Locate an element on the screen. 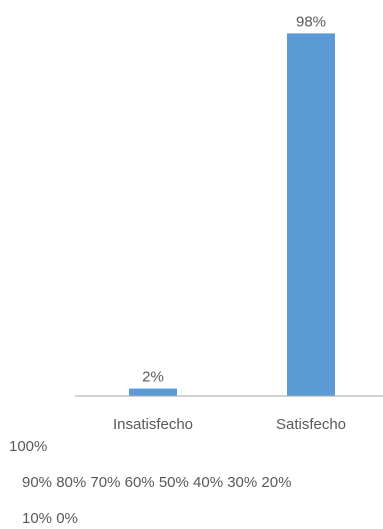  y-tick-label-40: 40% is located at coordinates (208, 482).